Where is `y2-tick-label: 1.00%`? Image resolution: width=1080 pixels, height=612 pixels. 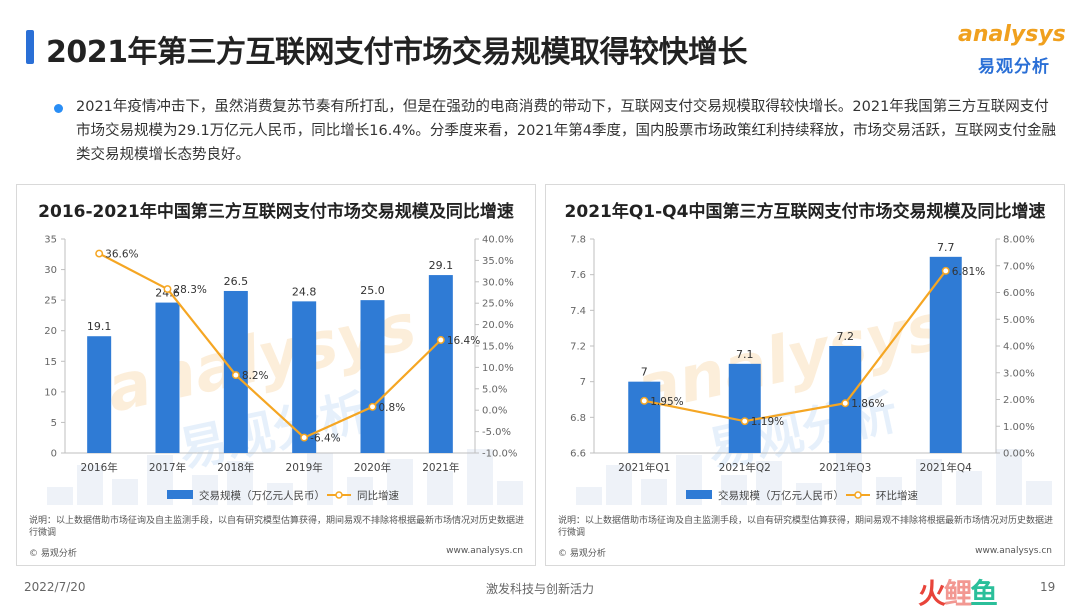
y2-tick-label: 1.00% is located at coordinates (1019, 427).